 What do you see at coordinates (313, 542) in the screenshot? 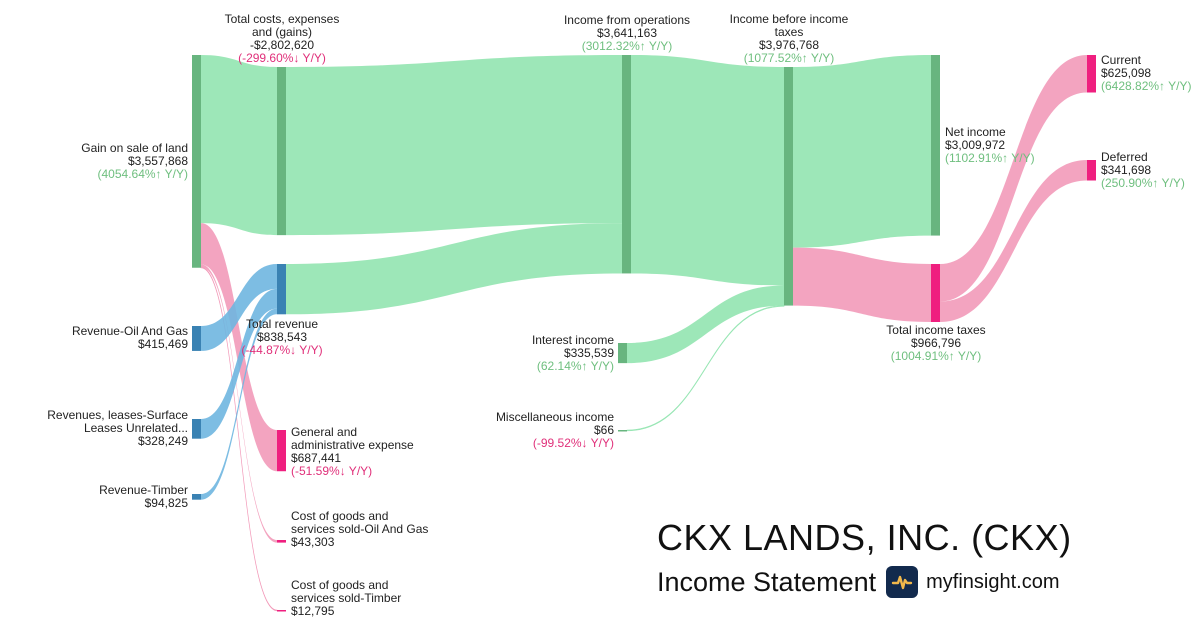
I see `label-value: $43,303` at bounding box center [313, 542].